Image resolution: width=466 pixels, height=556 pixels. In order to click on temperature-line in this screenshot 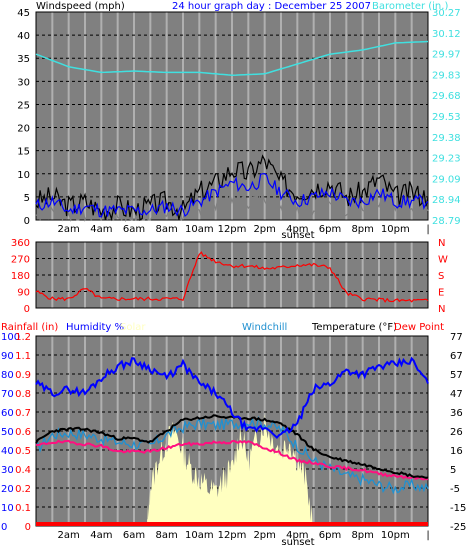, I will do `click(232, 446)`.